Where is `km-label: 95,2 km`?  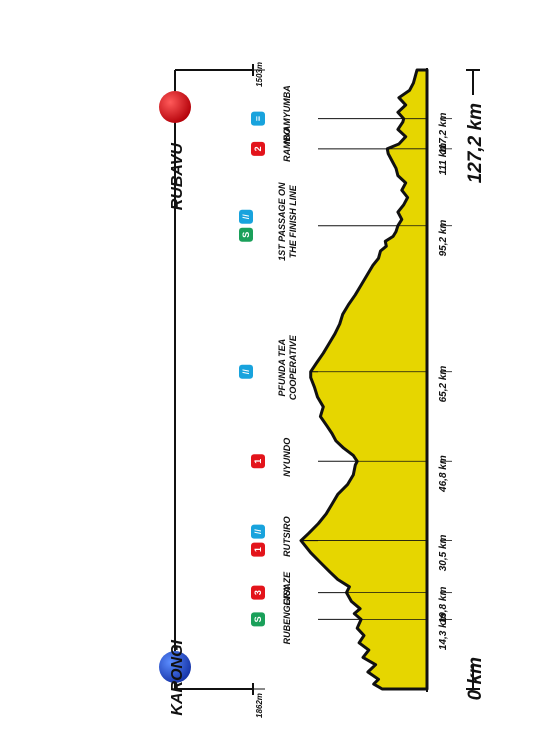 km-label: 95,2 km is located at coordinates (443, 238).